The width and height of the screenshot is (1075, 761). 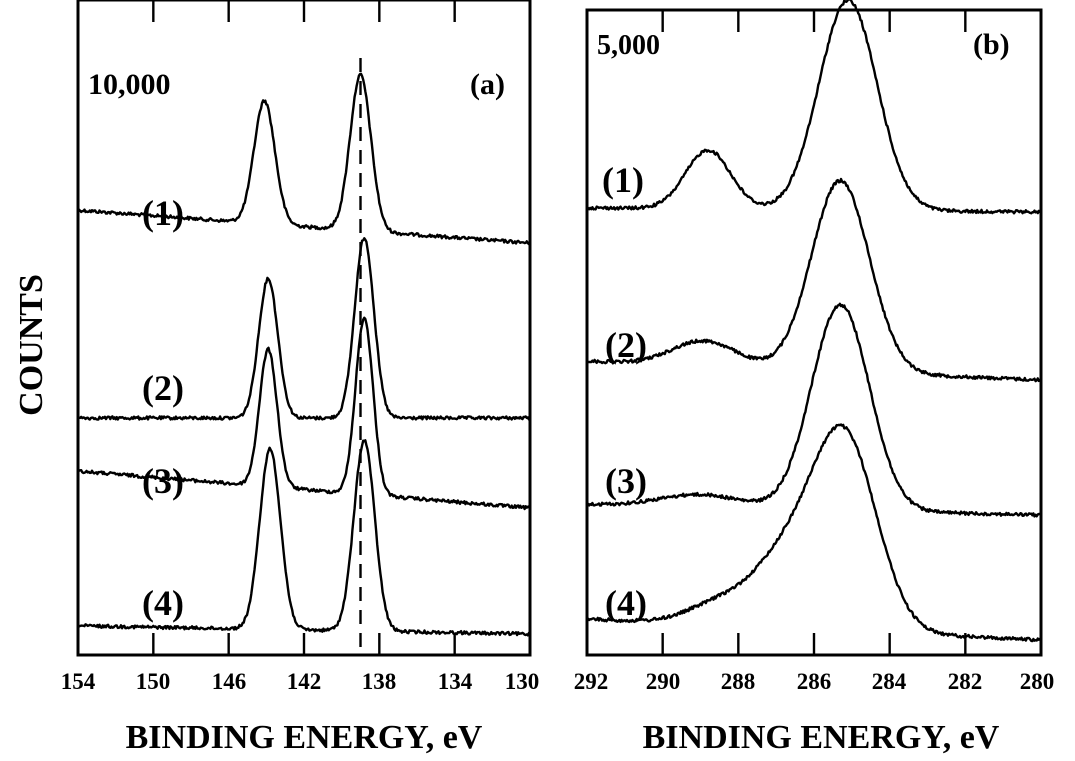 What do you see at coordinates (821, 737) in the screenshot?
I see `panel-b-x-axis-label: BINDING ENERGY, eV` at bounding box center [821, 737].